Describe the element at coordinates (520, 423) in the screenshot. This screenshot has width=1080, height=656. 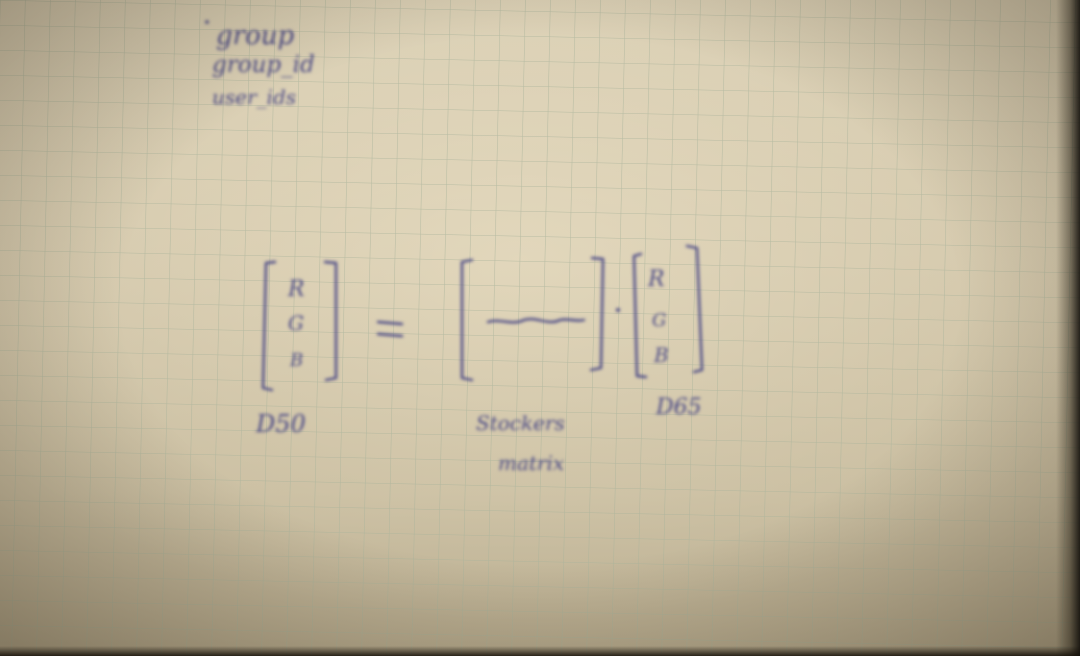
I see `matrix-caption-line1: Stockers` at that location.